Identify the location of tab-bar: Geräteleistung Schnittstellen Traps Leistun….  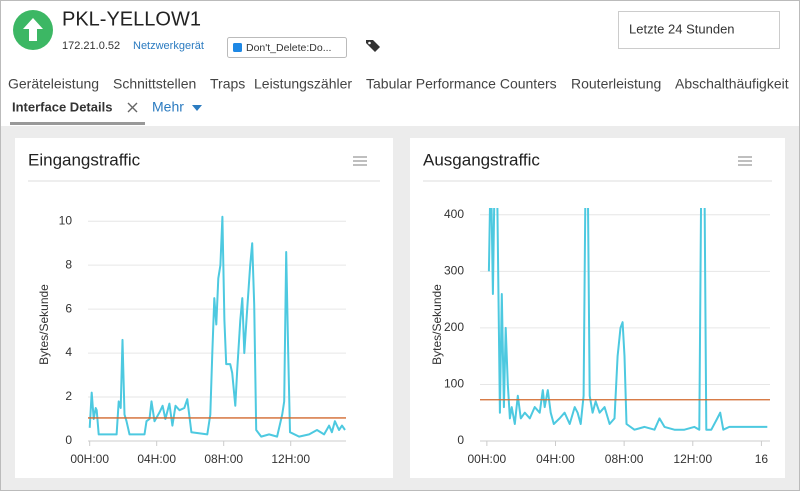
(398, 84).